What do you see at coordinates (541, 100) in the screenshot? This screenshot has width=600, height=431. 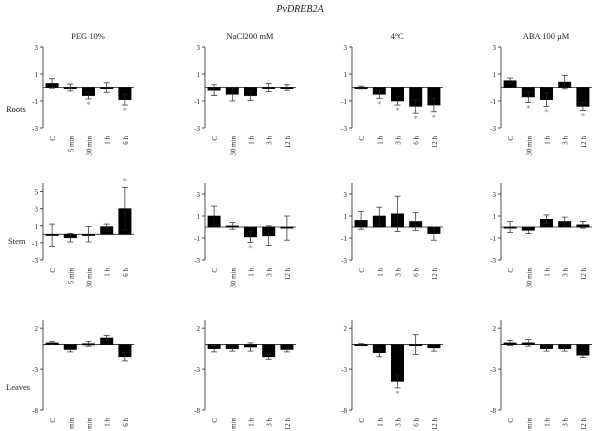 I see `panel-roots-aba-100-m: -3 -1 1 3 C * 30 min * 1 h 3 h * 12 h` at bounding box center [541, 100].